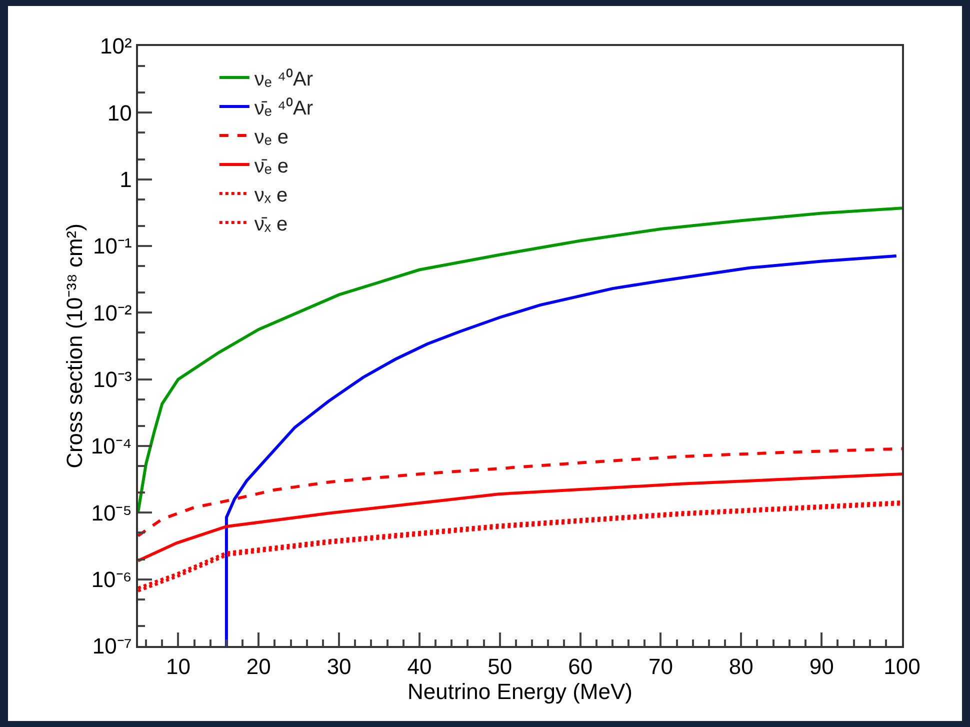 Image resolution: width=970 pixels, height=727 pixels. What do you see at coordinates (111, 446) in the screenshot?
I see `y-tick-label: 10⁻⁴` at bounding box center [111, 446].